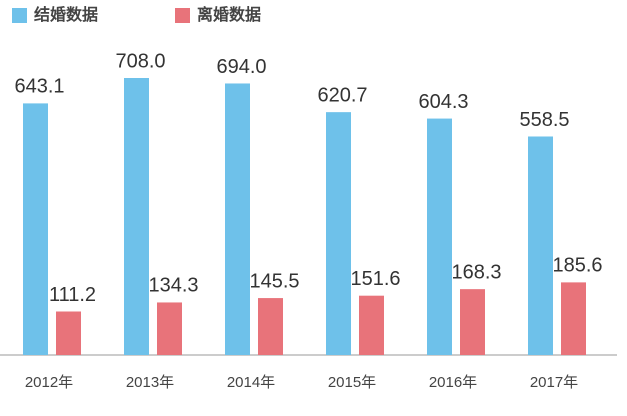  What do you see at coordinates (476, 272) in the screenshot?
I see `value-label: 168.3` at bounding box center [476, 272].